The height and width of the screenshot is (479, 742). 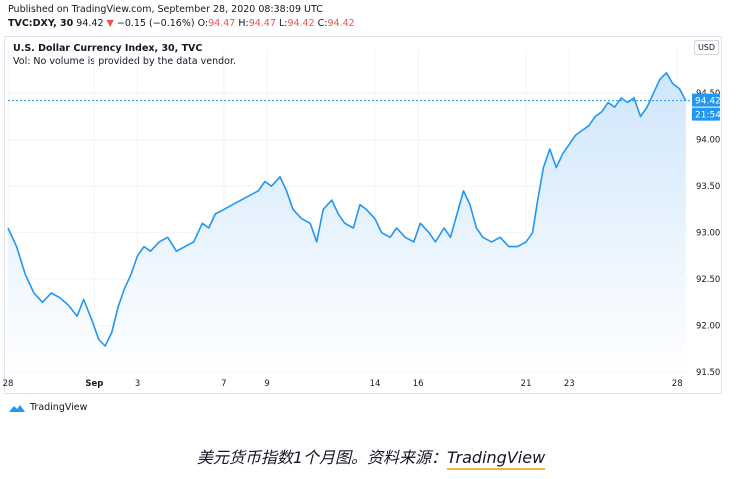 What do you see at coordinates (203, 23) in the screenshot?
I see `open-label: O:` at bounding box center [203, 23].